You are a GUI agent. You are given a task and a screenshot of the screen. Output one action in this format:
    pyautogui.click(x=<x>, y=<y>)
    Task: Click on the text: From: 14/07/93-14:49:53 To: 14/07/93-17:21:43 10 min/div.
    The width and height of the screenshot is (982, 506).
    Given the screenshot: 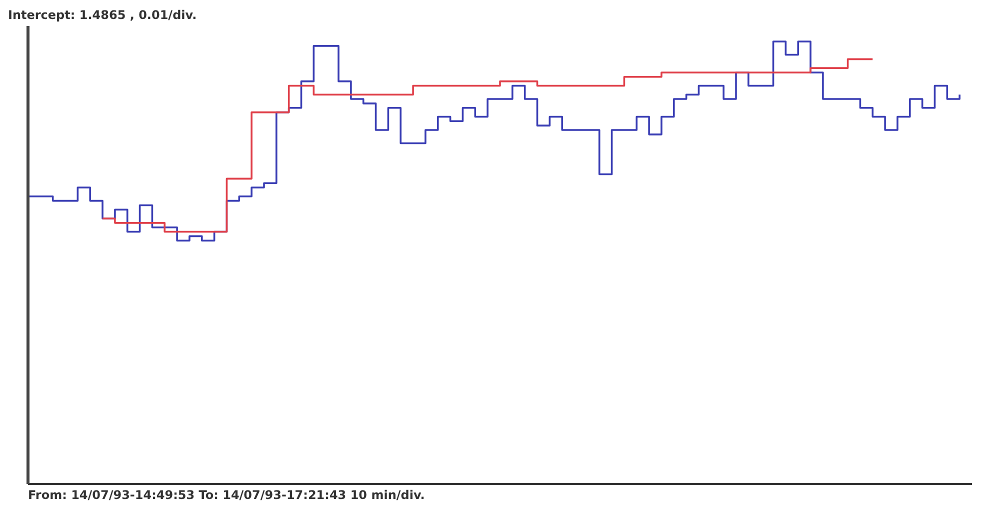 What is the action you would take?
    pyautogui.click(x=227, y=495)
    